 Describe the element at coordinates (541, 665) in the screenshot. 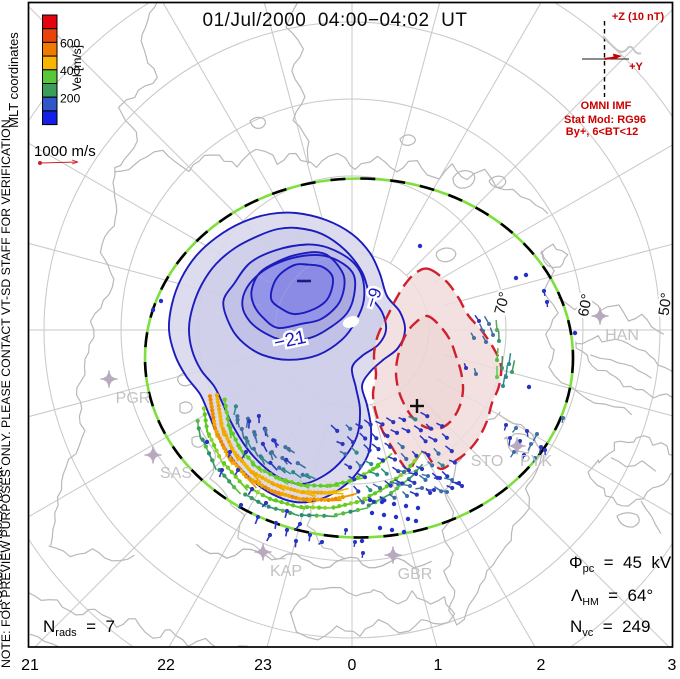

I see `svg-text: 2` at that location.